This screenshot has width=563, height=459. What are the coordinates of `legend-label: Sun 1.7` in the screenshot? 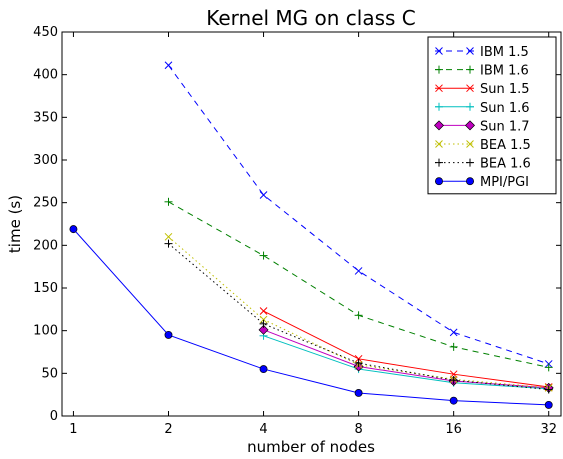 It's located at (505, 126).